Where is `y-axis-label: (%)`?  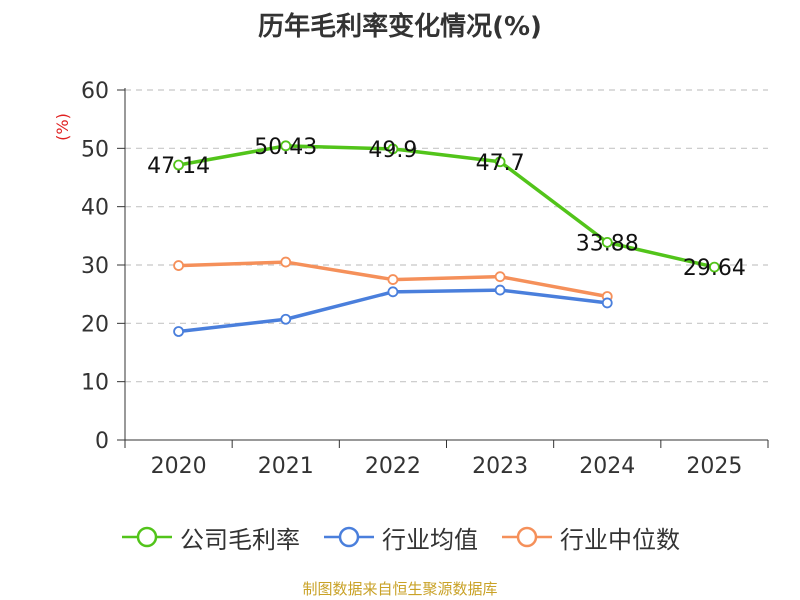
y-axis-label: (%) is located at coordinates (62, 127).